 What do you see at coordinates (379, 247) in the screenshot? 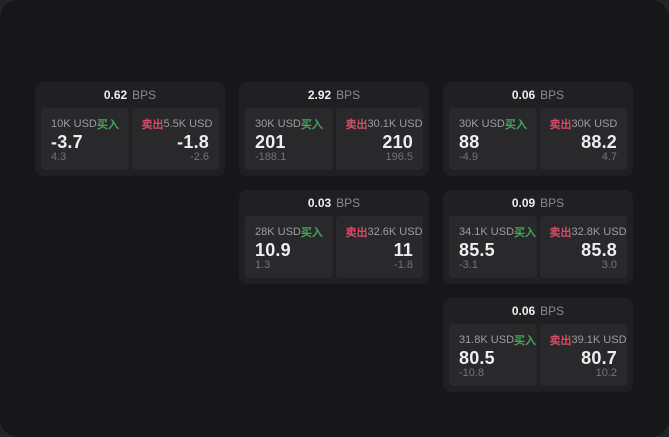
I see `sell-panel: 卖出 32.6K USD 11 -1.8` at bounding box center [379, 247].